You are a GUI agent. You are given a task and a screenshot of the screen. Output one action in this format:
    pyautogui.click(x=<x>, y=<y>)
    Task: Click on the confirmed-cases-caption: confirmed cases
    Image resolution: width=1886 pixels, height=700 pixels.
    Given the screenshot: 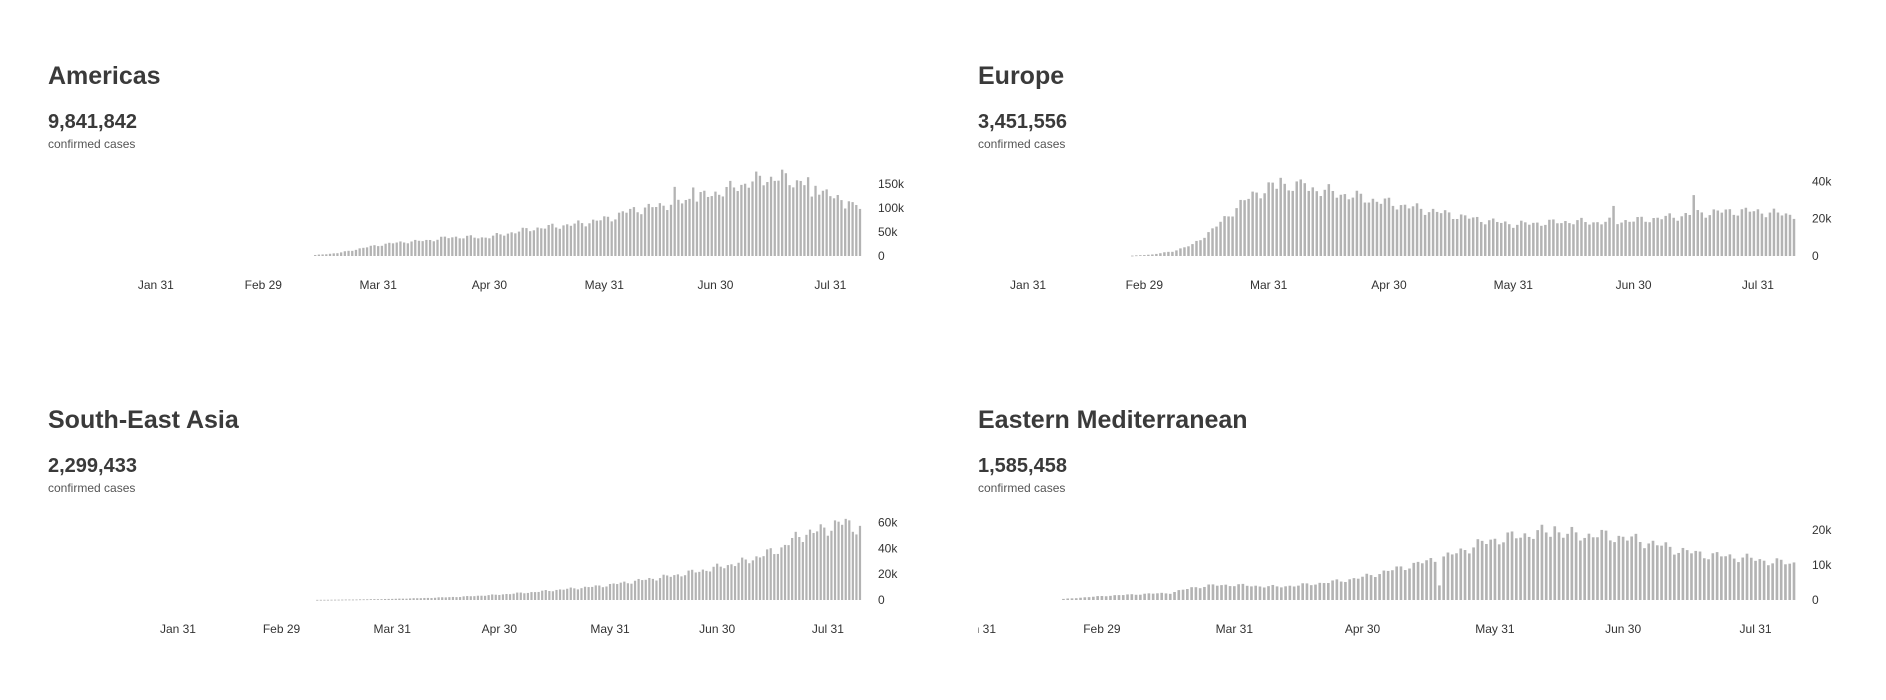 What is the action you would take?
    pyautogui.click(x=1022, y=144)
    